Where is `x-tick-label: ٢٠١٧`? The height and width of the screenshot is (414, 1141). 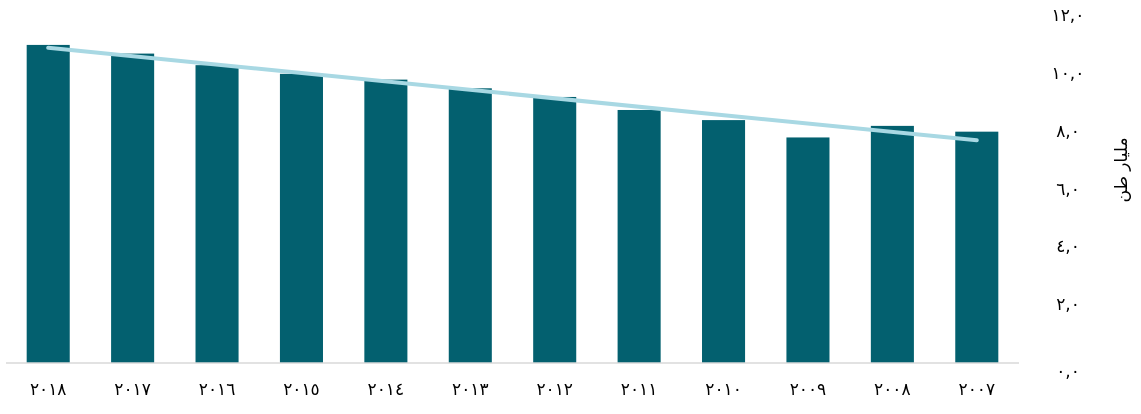 x-tick-label: ٢٠١٧ is located at coordinates (132, 389).